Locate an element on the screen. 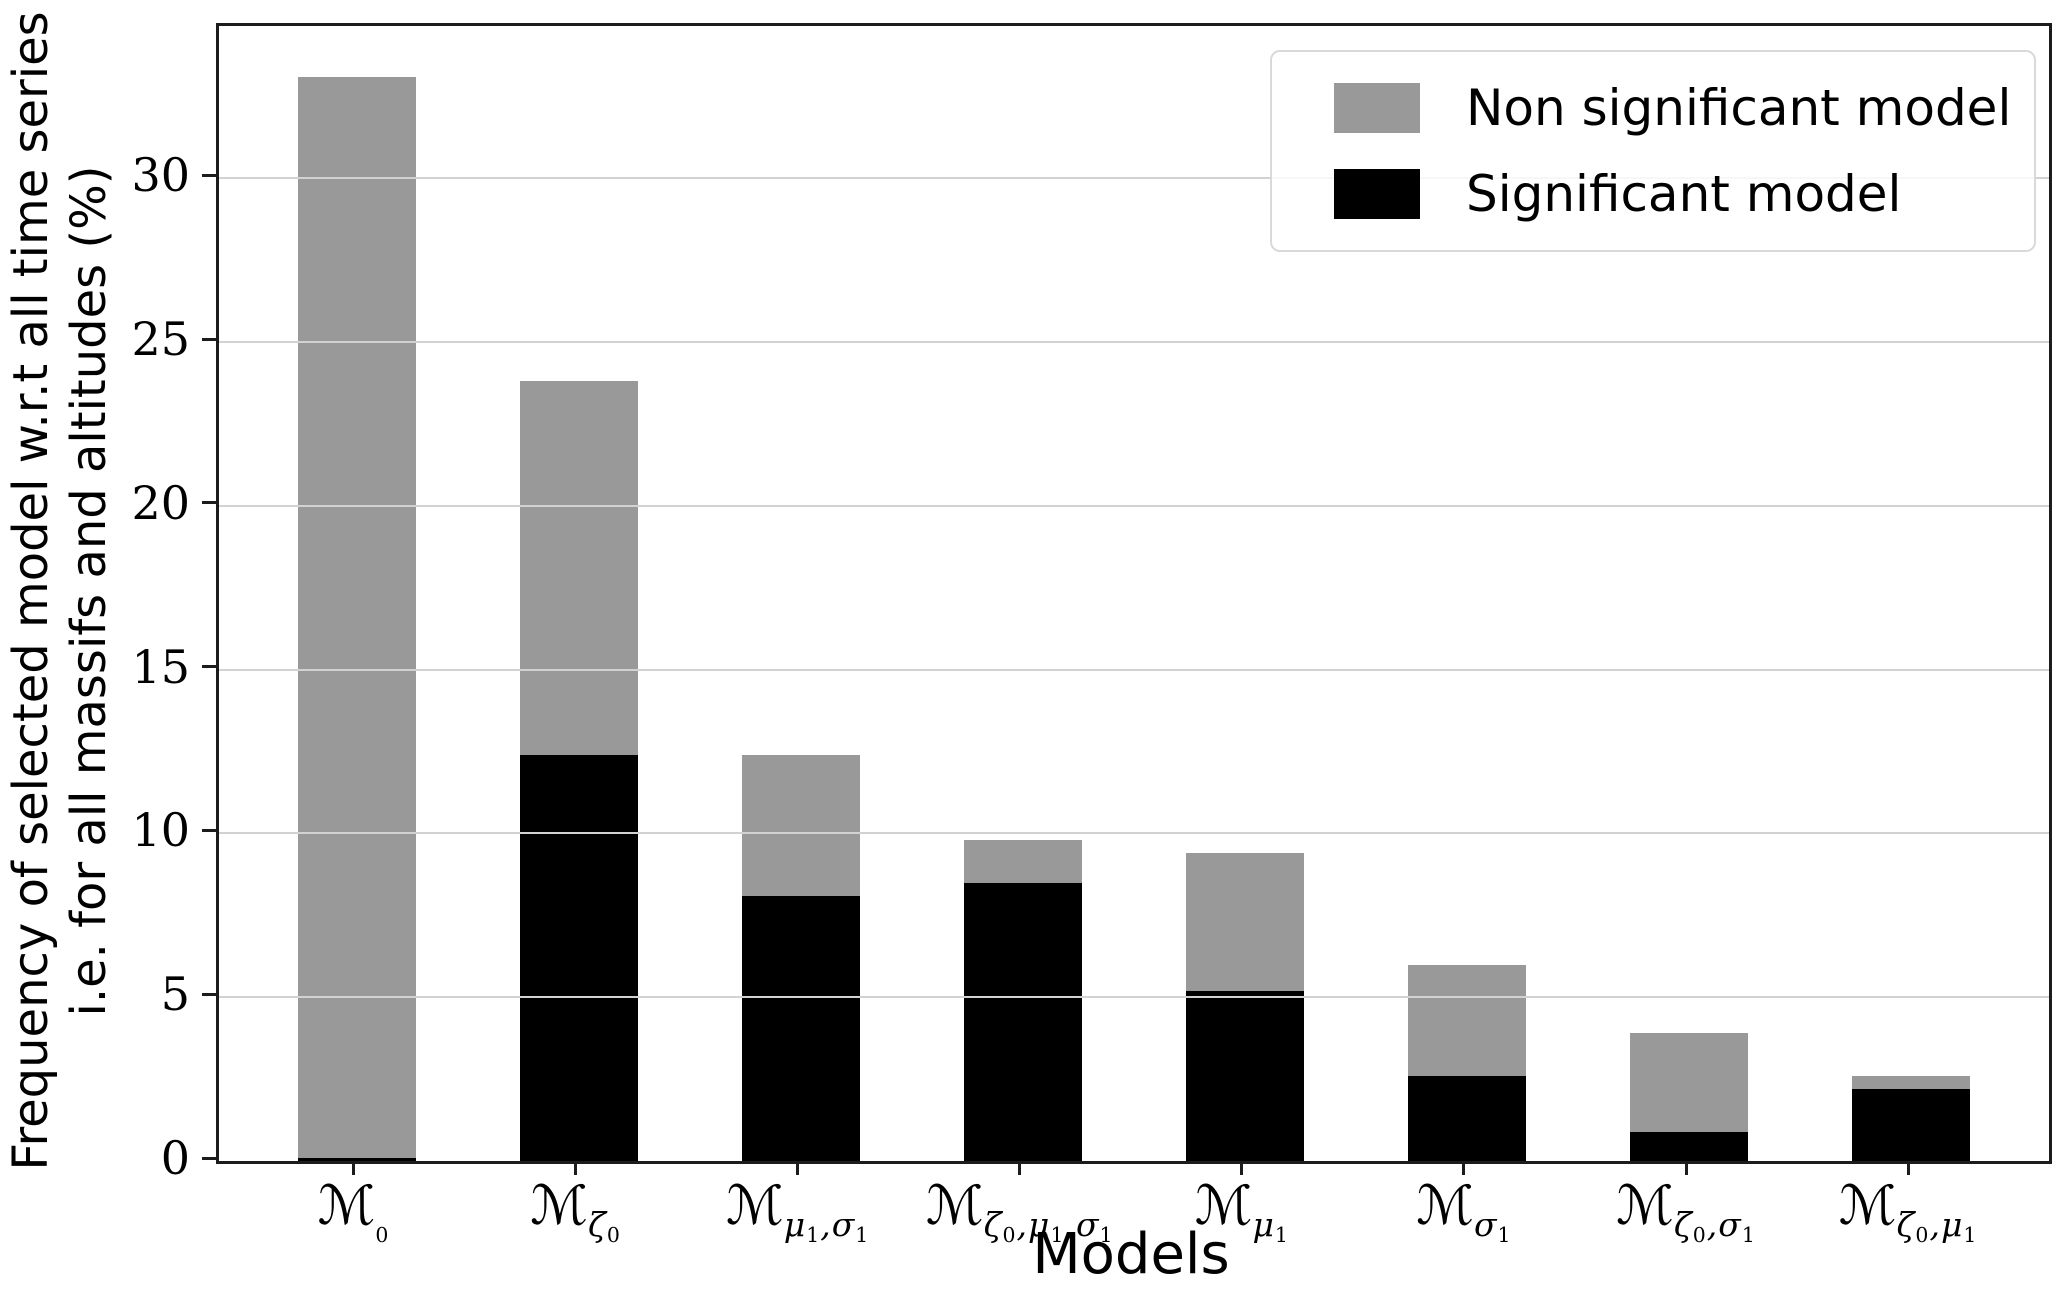 The image size is (2067, 1298). x-tick-label-7-subscript: ζ0,μ1 is located at coordinates (1937, 1226).